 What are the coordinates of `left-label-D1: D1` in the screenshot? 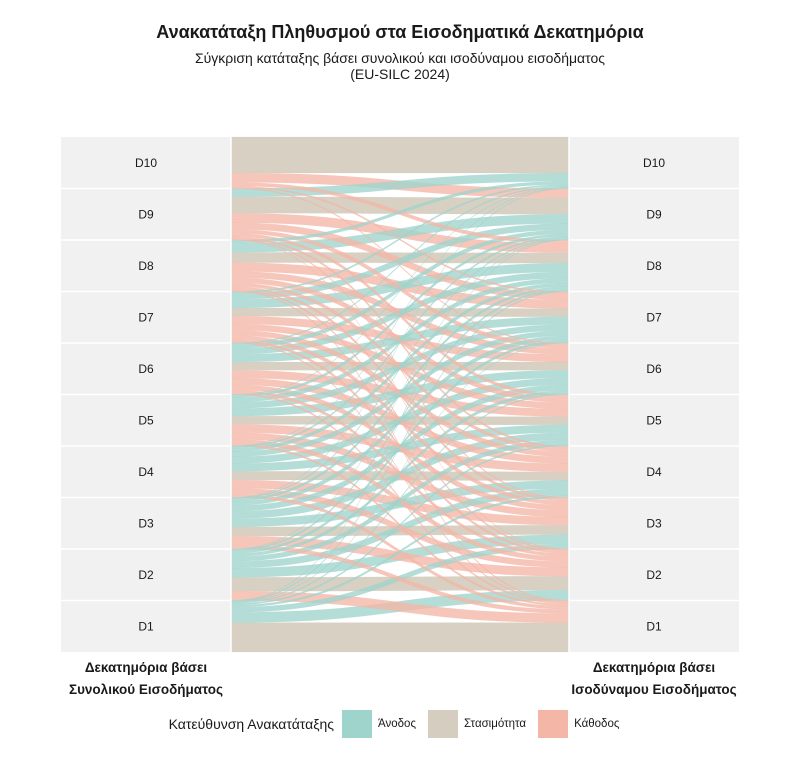 It's located at (146, 626).